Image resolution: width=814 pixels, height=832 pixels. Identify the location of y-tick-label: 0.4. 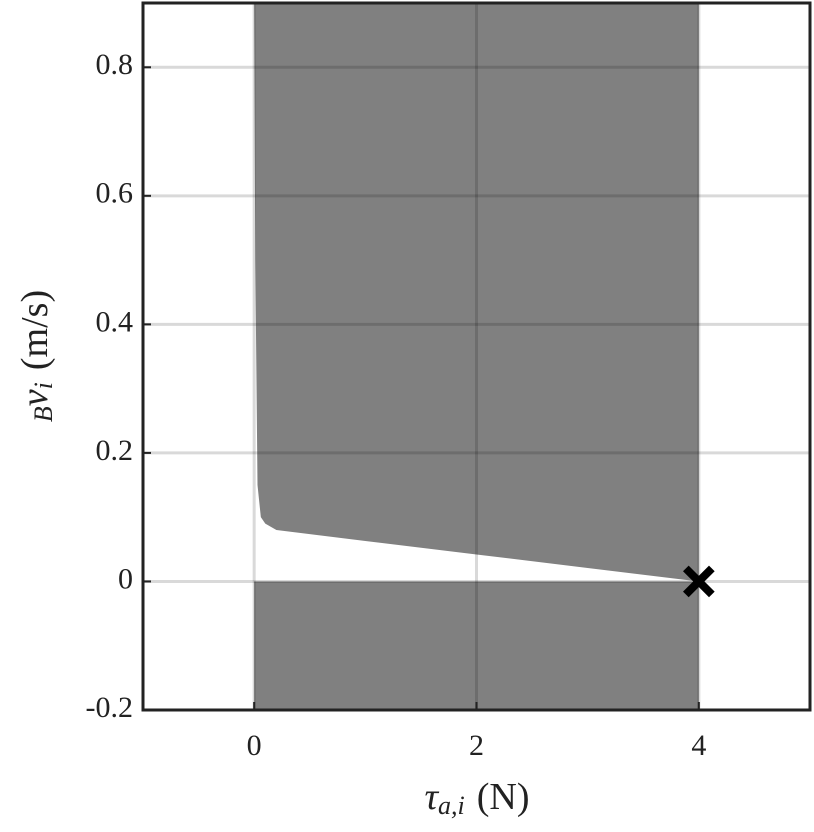
(115, 321).